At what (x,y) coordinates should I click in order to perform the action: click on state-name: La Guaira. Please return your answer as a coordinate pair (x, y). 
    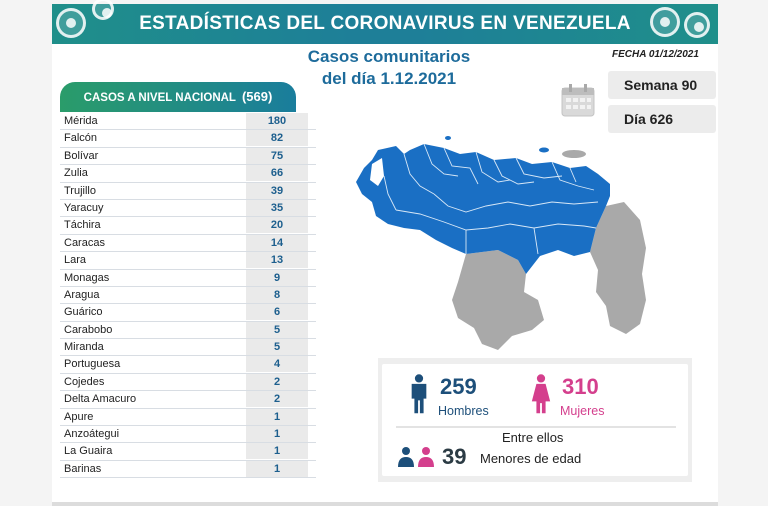
    Looking at the image, I should click on (88, 451).